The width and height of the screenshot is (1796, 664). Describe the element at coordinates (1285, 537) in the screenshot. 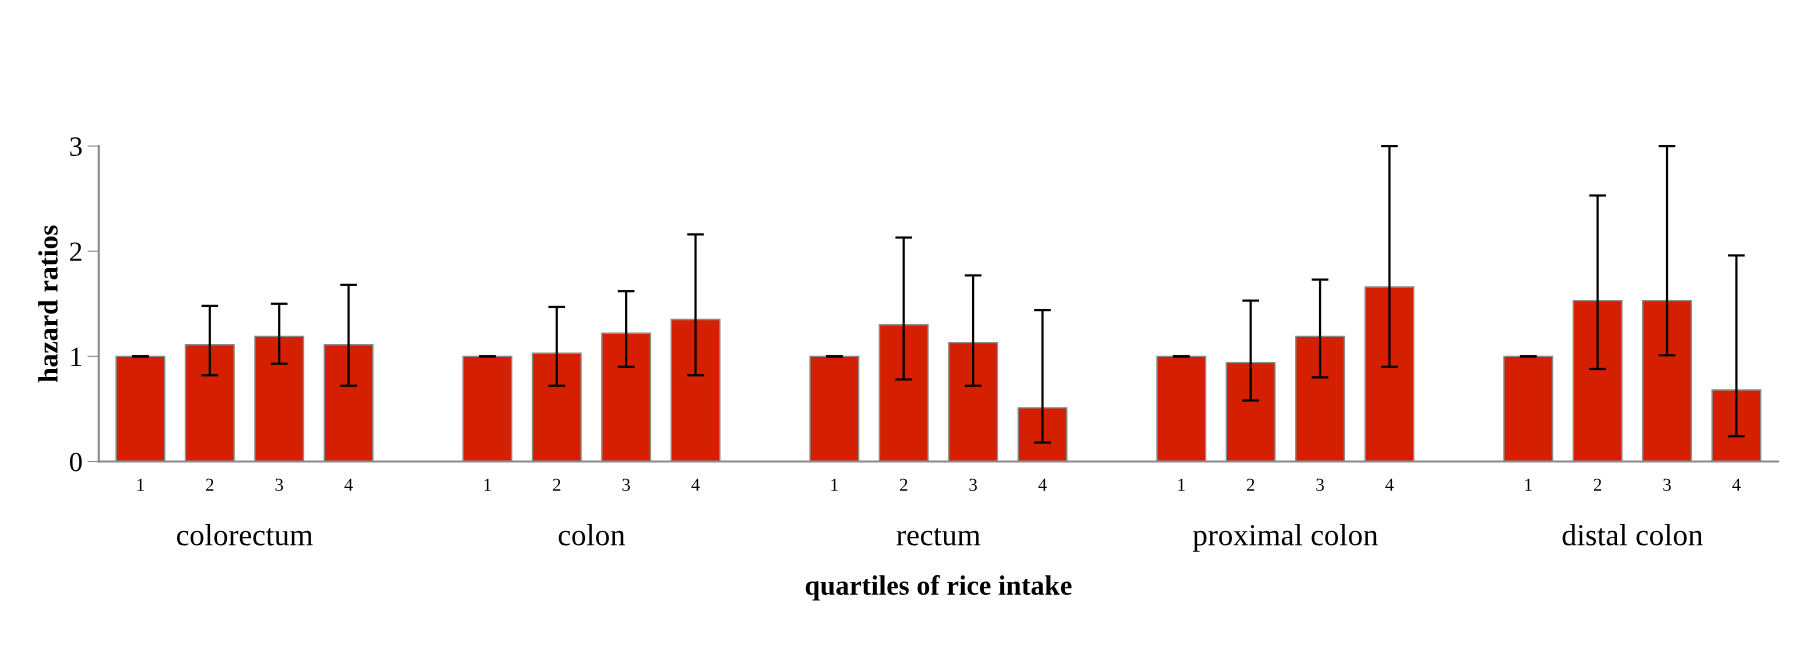

I see `text: proximal colon` at that location.